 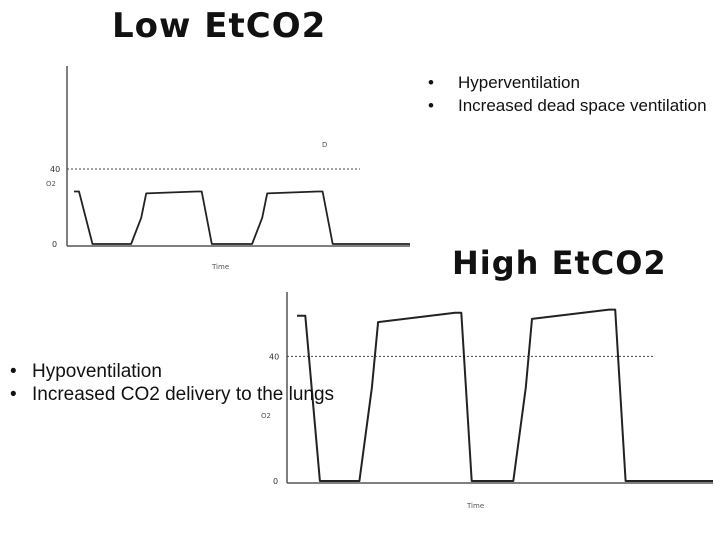 What do you see at coordinates (565, 83) in the screenshot?
I see `bullet-item: Hyperventilation` at bounding box center [565, 83].